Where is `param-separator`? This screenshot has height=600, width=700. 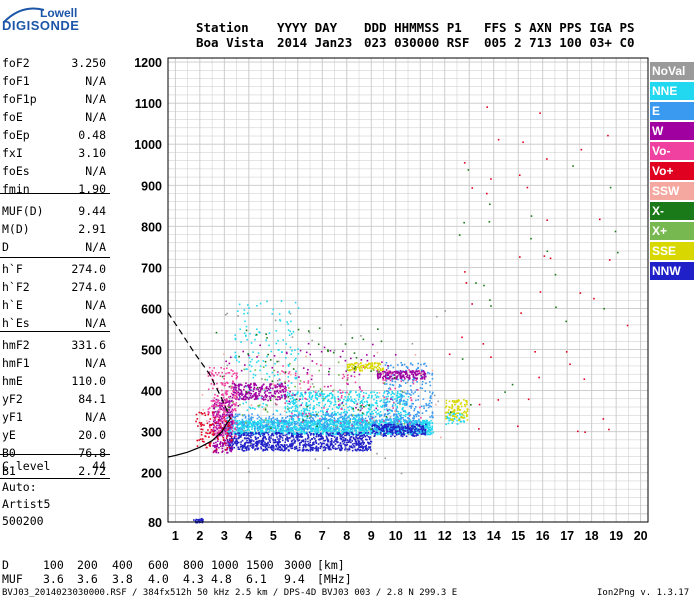
param-separator is located at coordinates (55, 257).